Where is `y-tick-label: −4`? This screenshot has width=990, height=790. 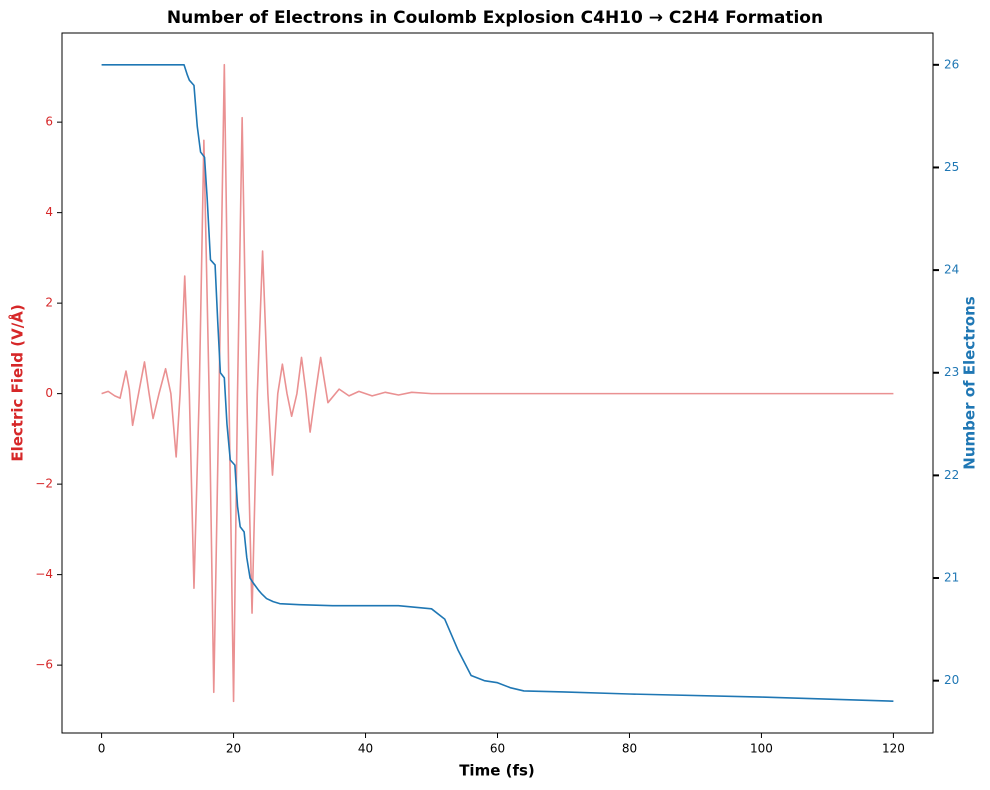 y-tick-label: −4 is located at coordinates (44, 574).